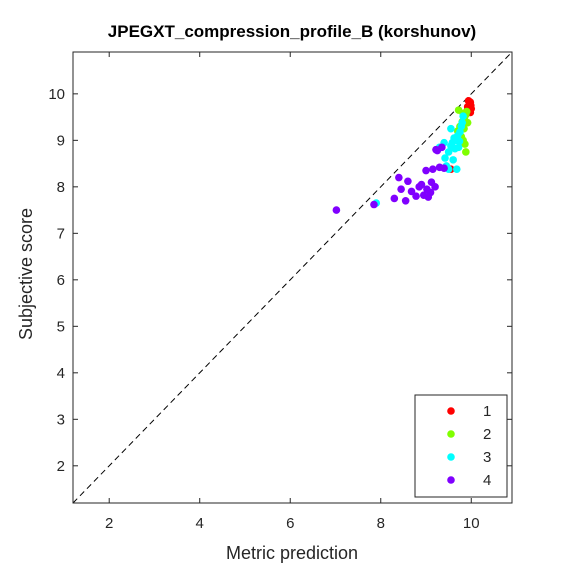 The width and height of the screenshot is (567, 567). What do you see at coordinates (61, 466) in the screenshot?
I see `y-tick-label-0: 2` at bounding box center [61, 466].